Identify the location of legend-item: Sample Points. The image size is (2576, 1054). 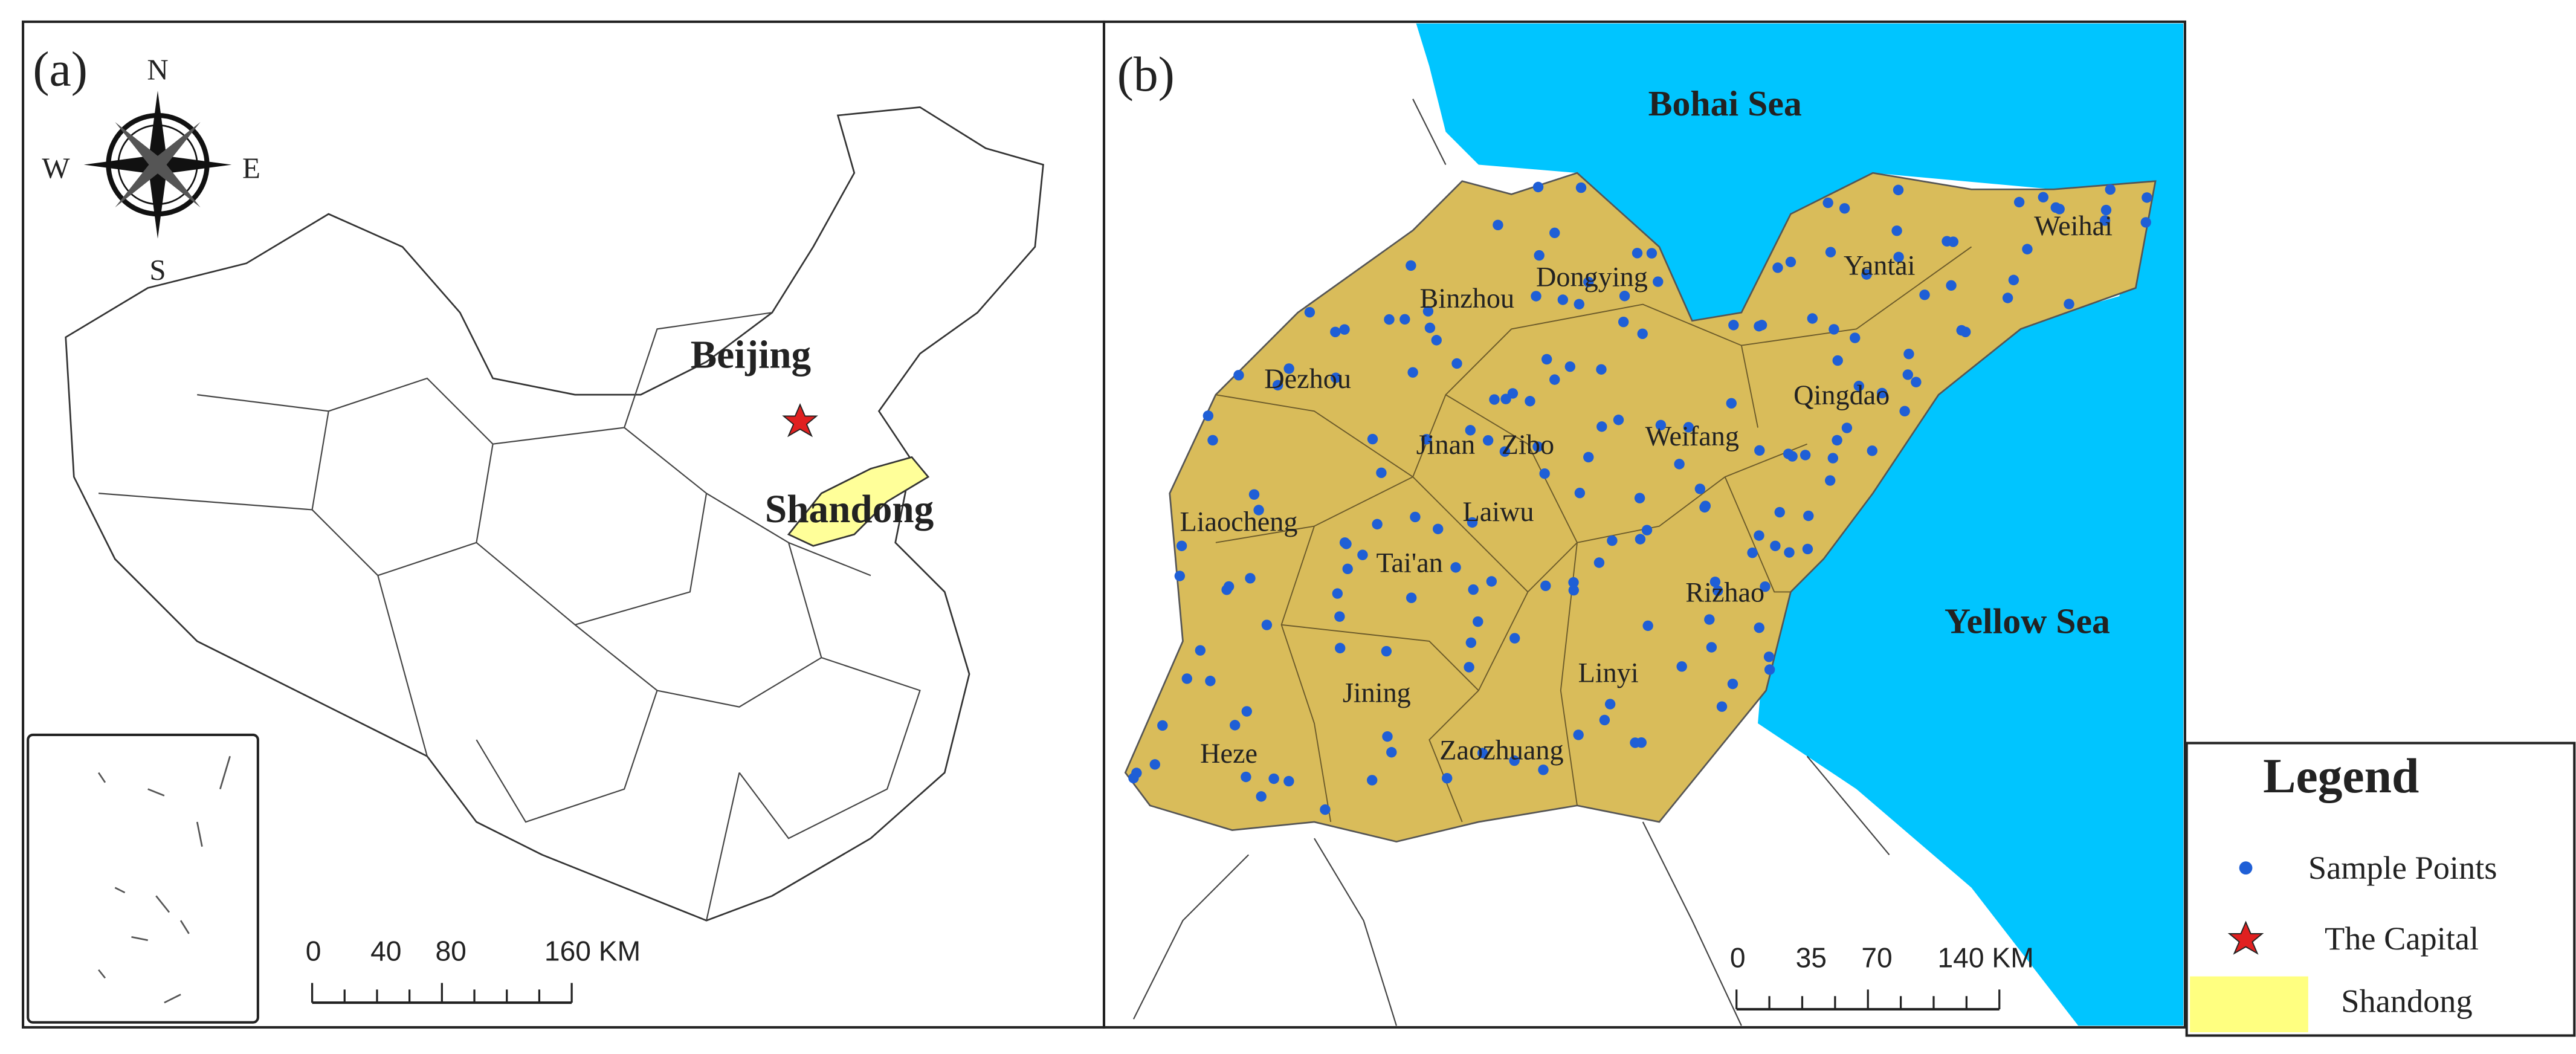
(2403, 868).